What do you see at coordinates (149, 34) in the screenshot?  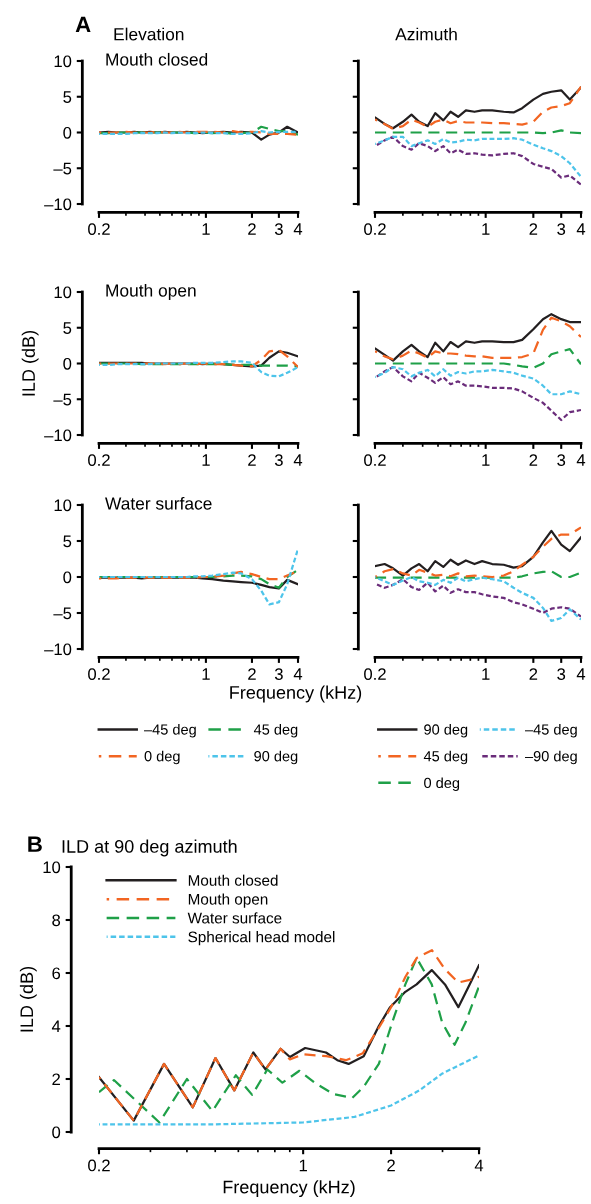 I see `chart-title: Elevation` at bounding box center [149, 34].